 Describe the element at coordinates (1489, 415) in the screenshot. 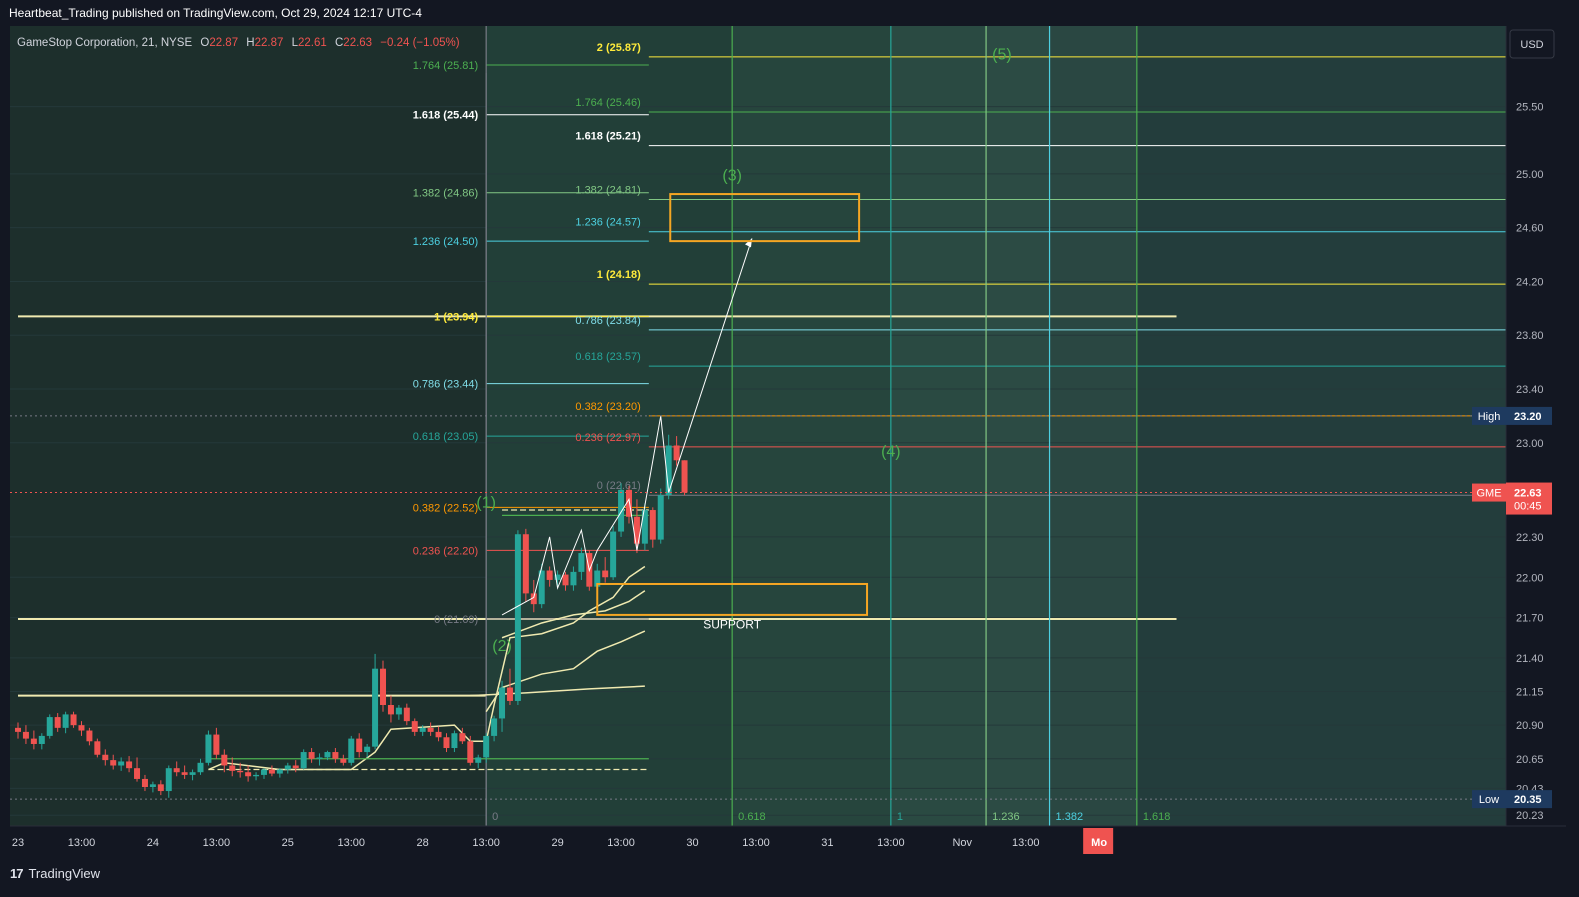

I see `high-badge` at that location.